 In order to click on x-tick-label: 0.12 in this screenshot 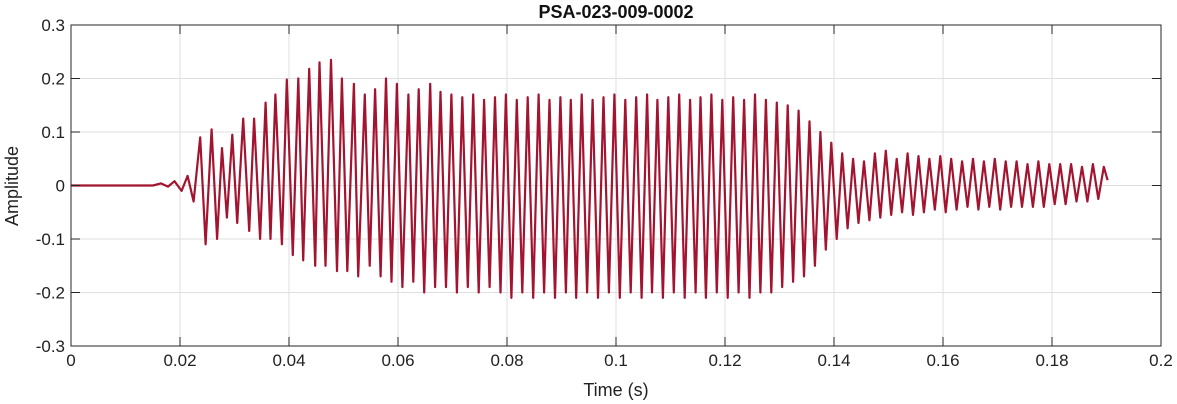, I will do `click(724, 360)`.